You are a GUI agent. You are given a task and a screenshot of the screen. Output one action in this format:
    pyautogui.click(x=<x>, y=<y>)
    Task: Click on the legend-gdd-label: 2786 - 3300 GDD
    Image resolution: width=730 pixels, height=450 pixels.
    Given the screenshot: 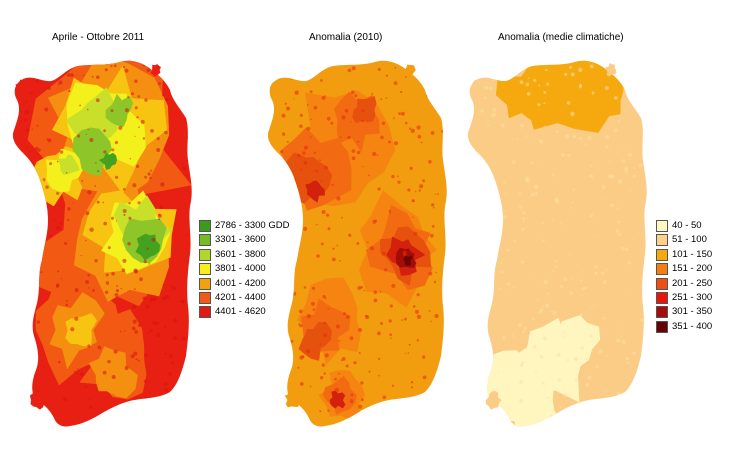 What is the action you would take?
    pyautogui.click(x=252, y=225)
    